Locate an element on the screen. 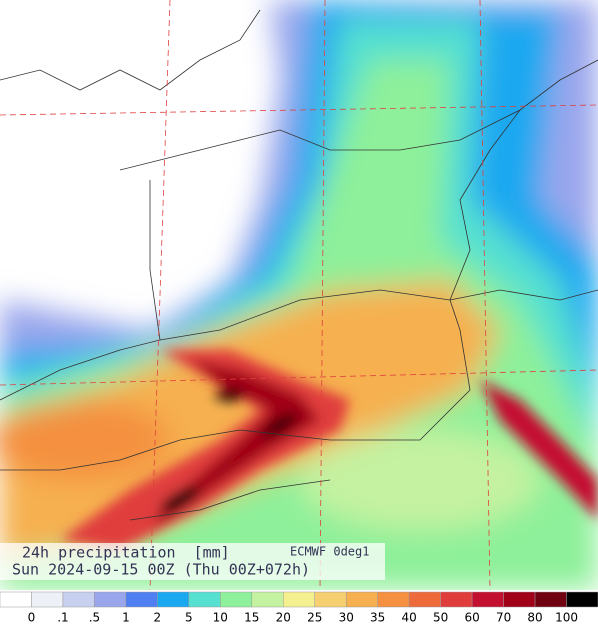  legend-label: 2 is located at coordinates (158, 618).